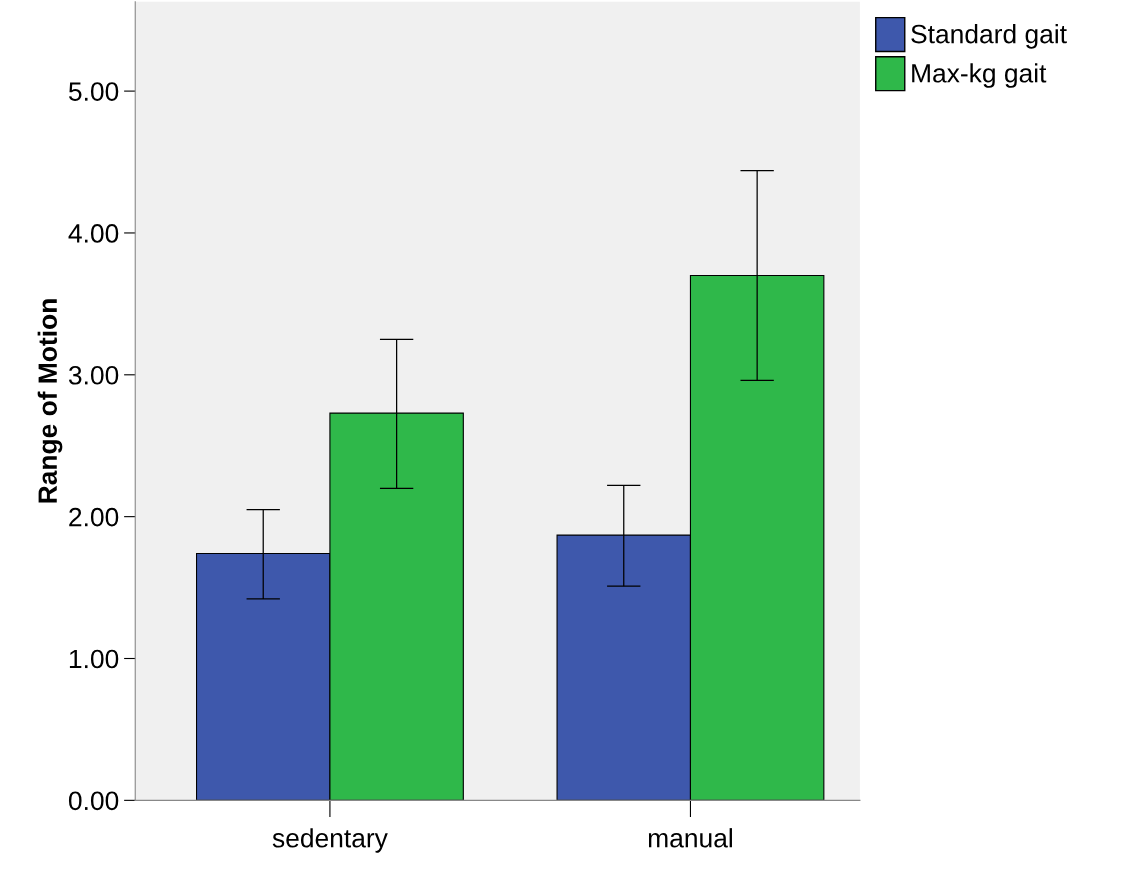 The height and width of the screenshot is (869, 1127). I want to click on x-tick-label: sedentary, so click(330, 840).